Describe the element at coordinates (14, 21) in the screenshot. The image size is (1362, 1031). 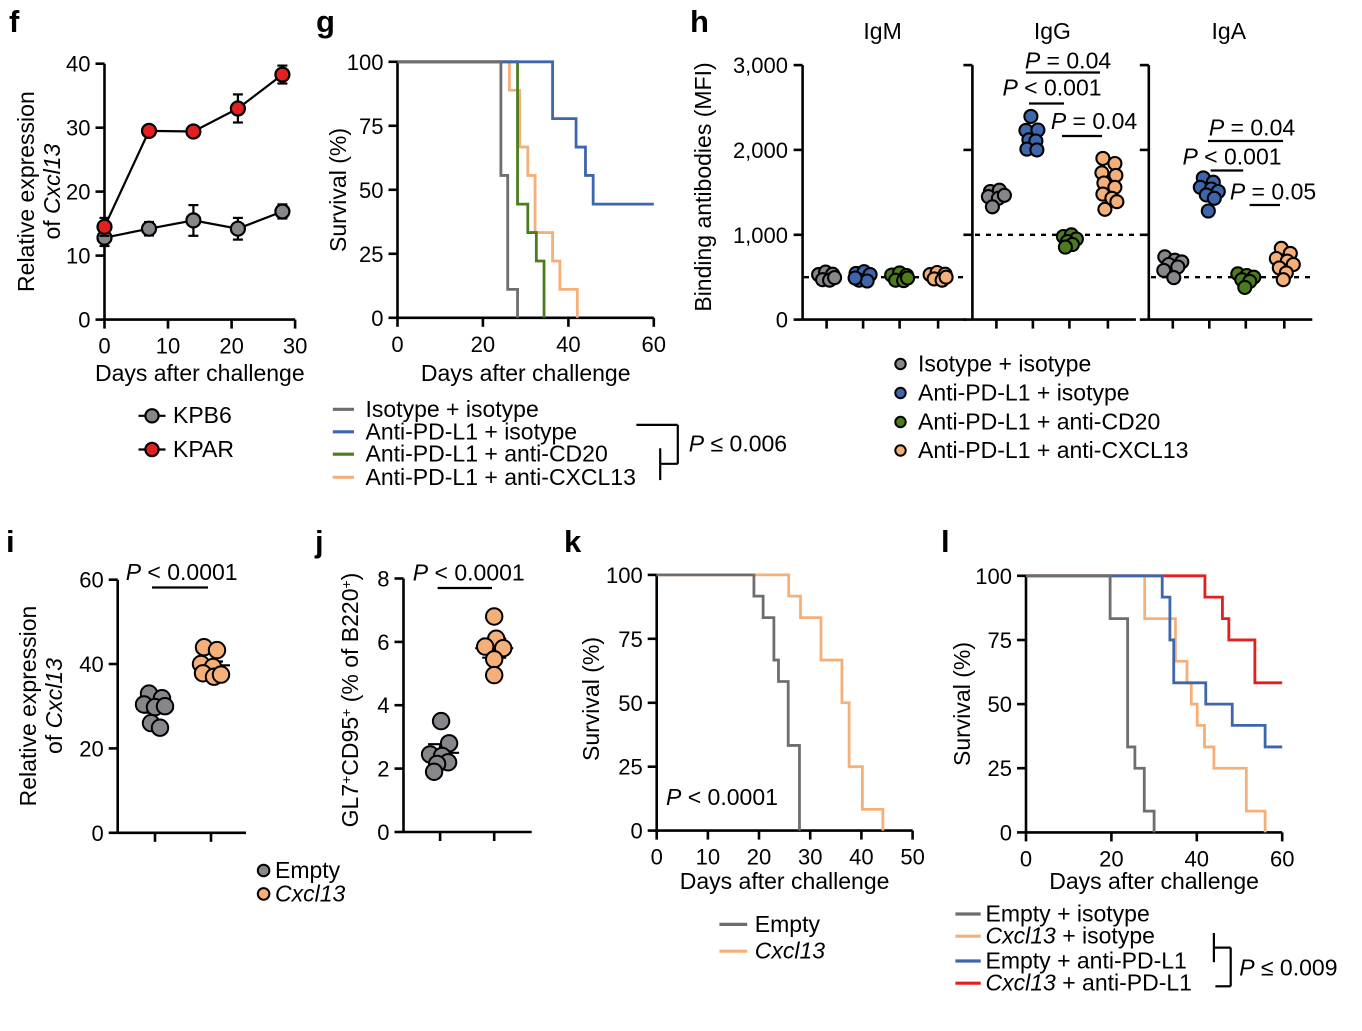
I see `svg-text: f` at that location.